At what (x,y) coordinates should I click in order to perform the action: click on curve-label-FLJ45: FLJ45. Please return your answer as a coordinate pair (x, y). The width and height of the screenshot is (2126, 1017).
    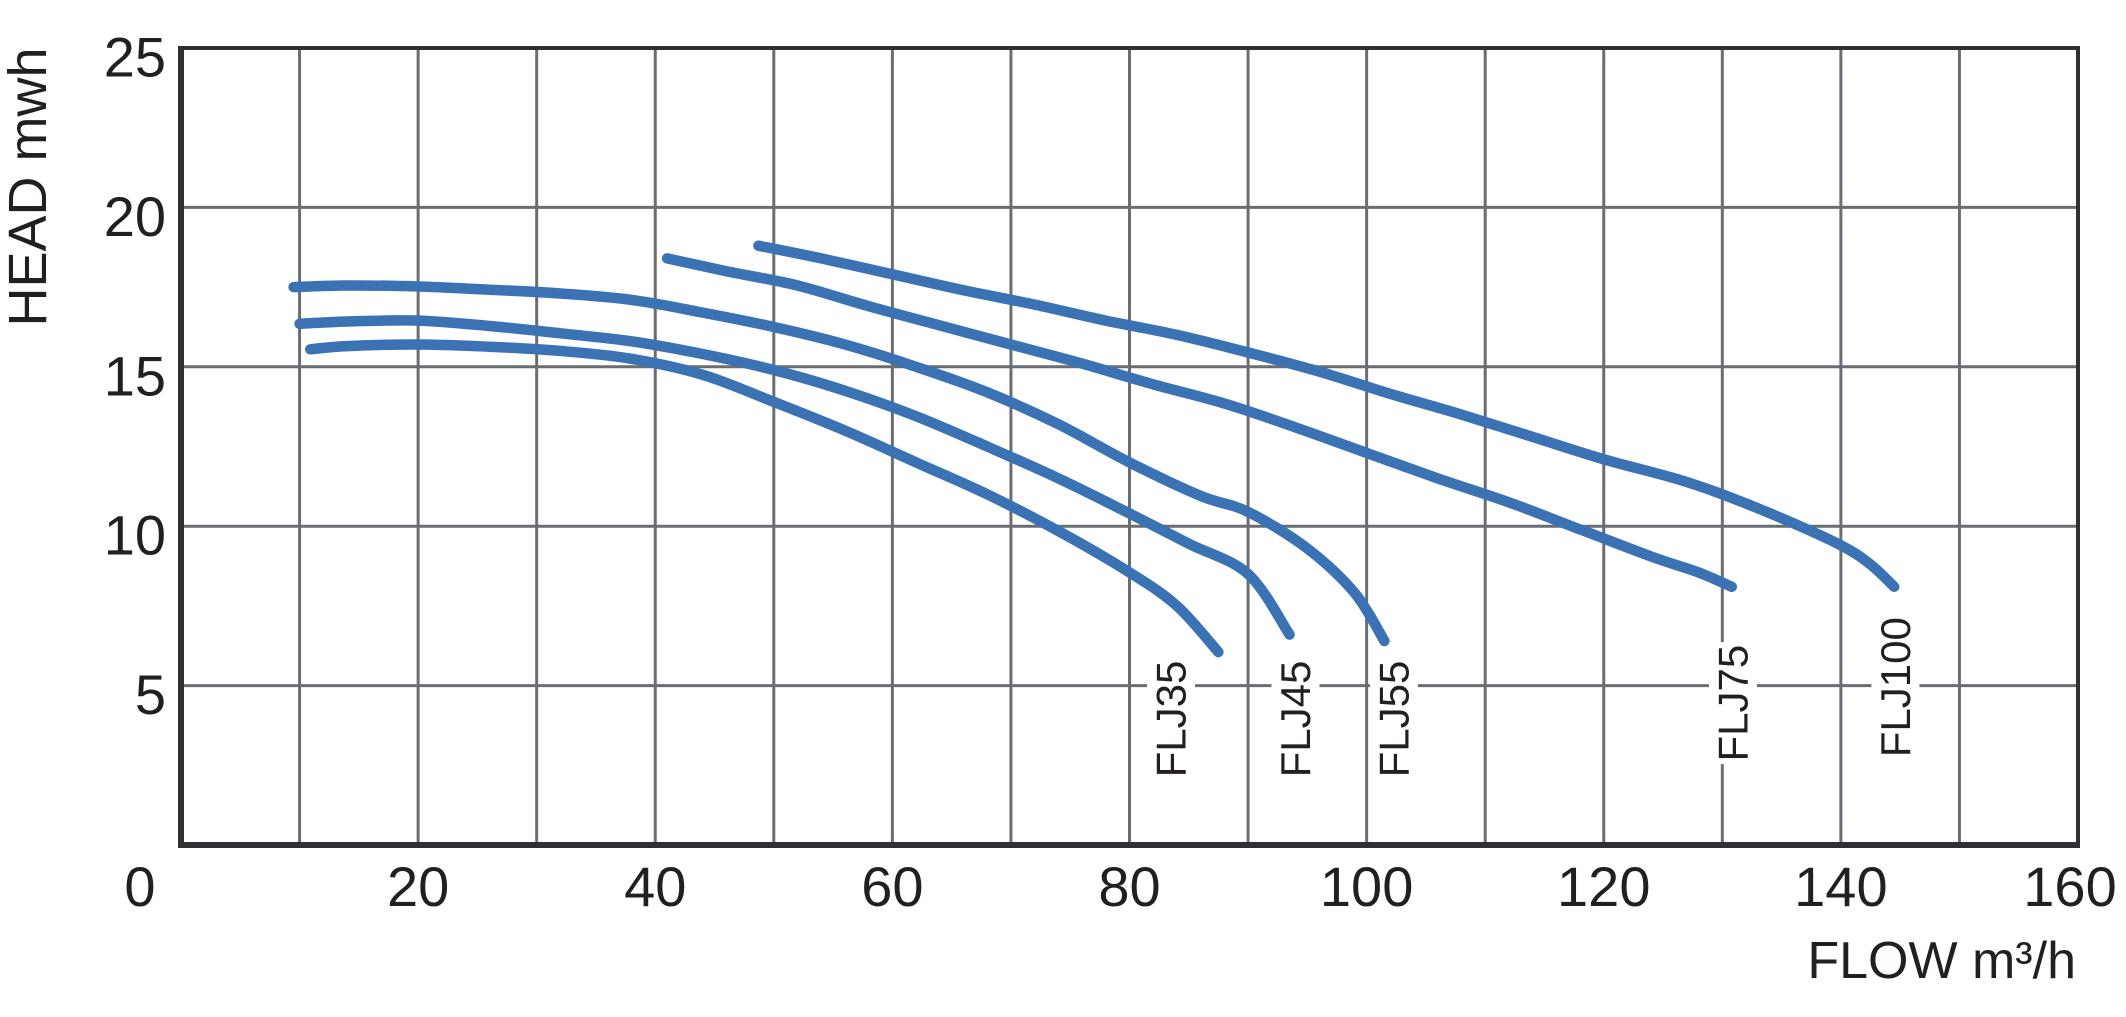
    Looking at the image, I should click on (1295, 719).